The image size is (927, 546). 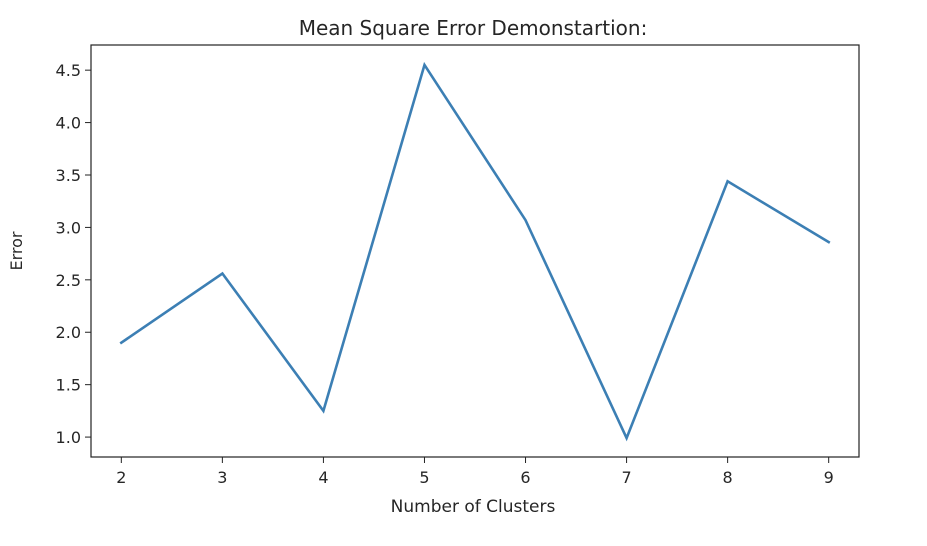 I want to click on y-axis-label: Error, so click(x=16, y=250).